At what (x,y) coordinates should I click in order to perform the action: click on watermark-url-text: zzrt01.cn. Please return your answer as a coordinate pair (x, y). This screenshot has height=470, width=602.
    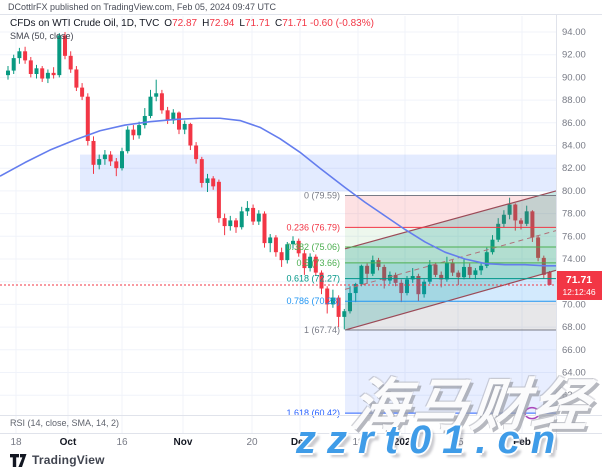
    Looking at the image, I should click on (431, 440).